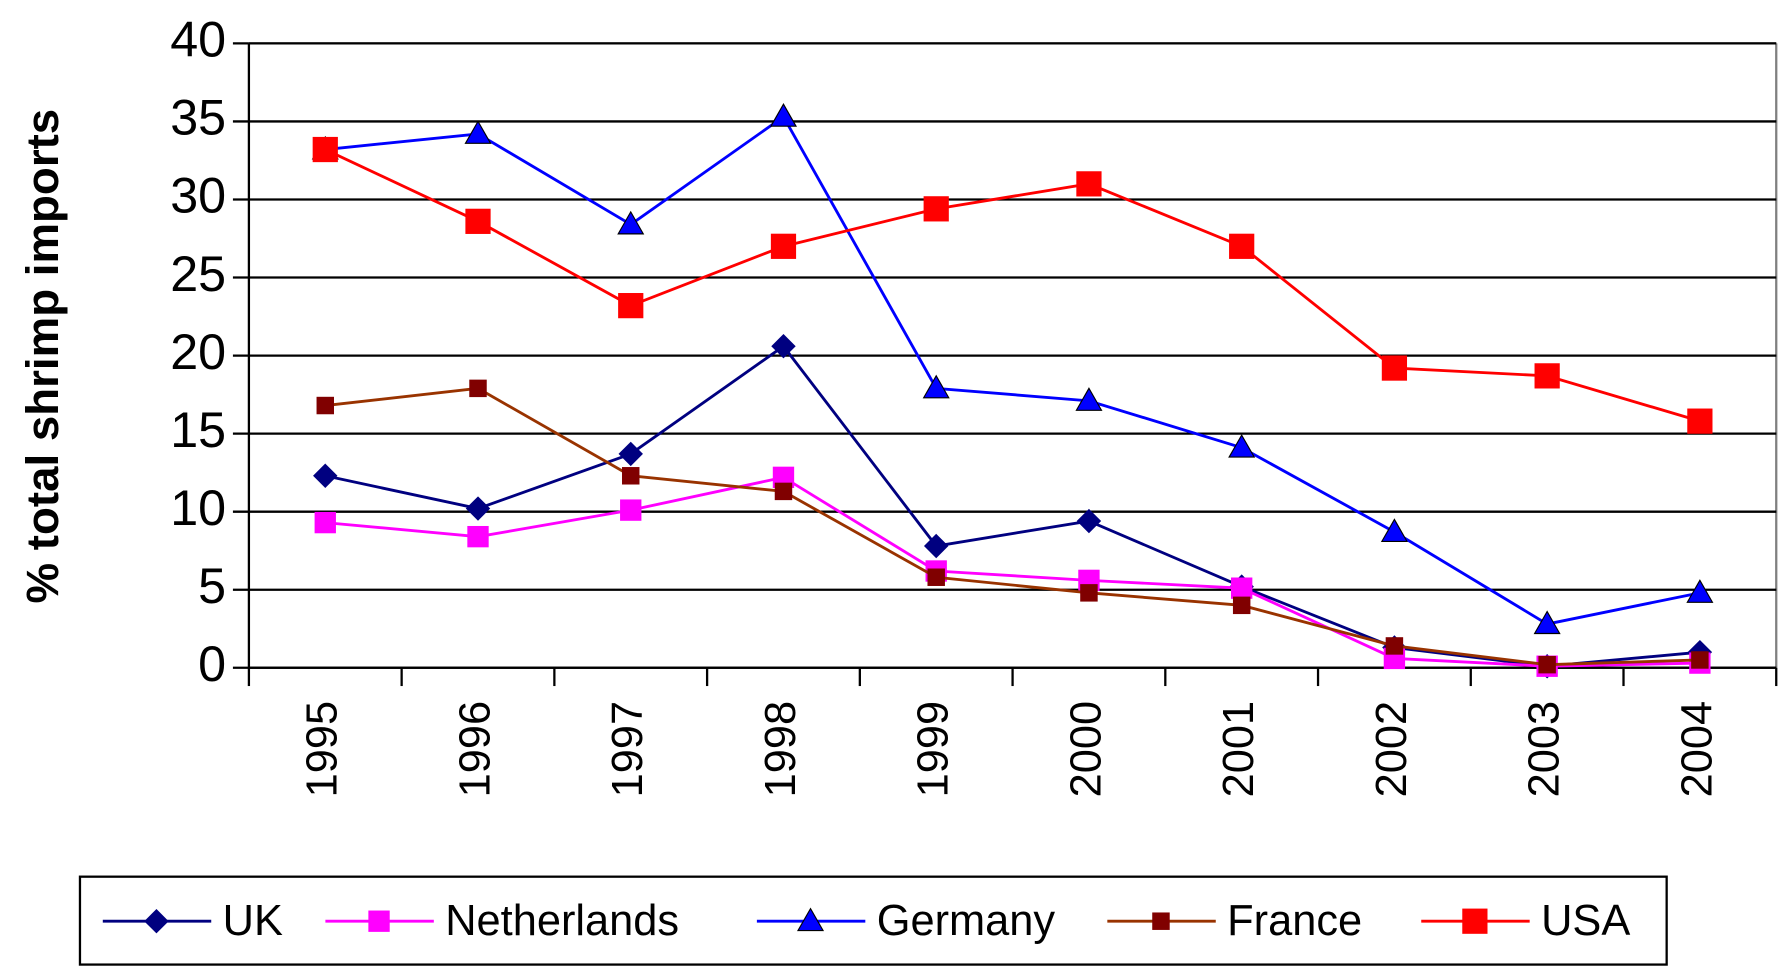  Describe the element at coordinates (1294, 921) in the screenshot. I see `legend-label: France` at that location.